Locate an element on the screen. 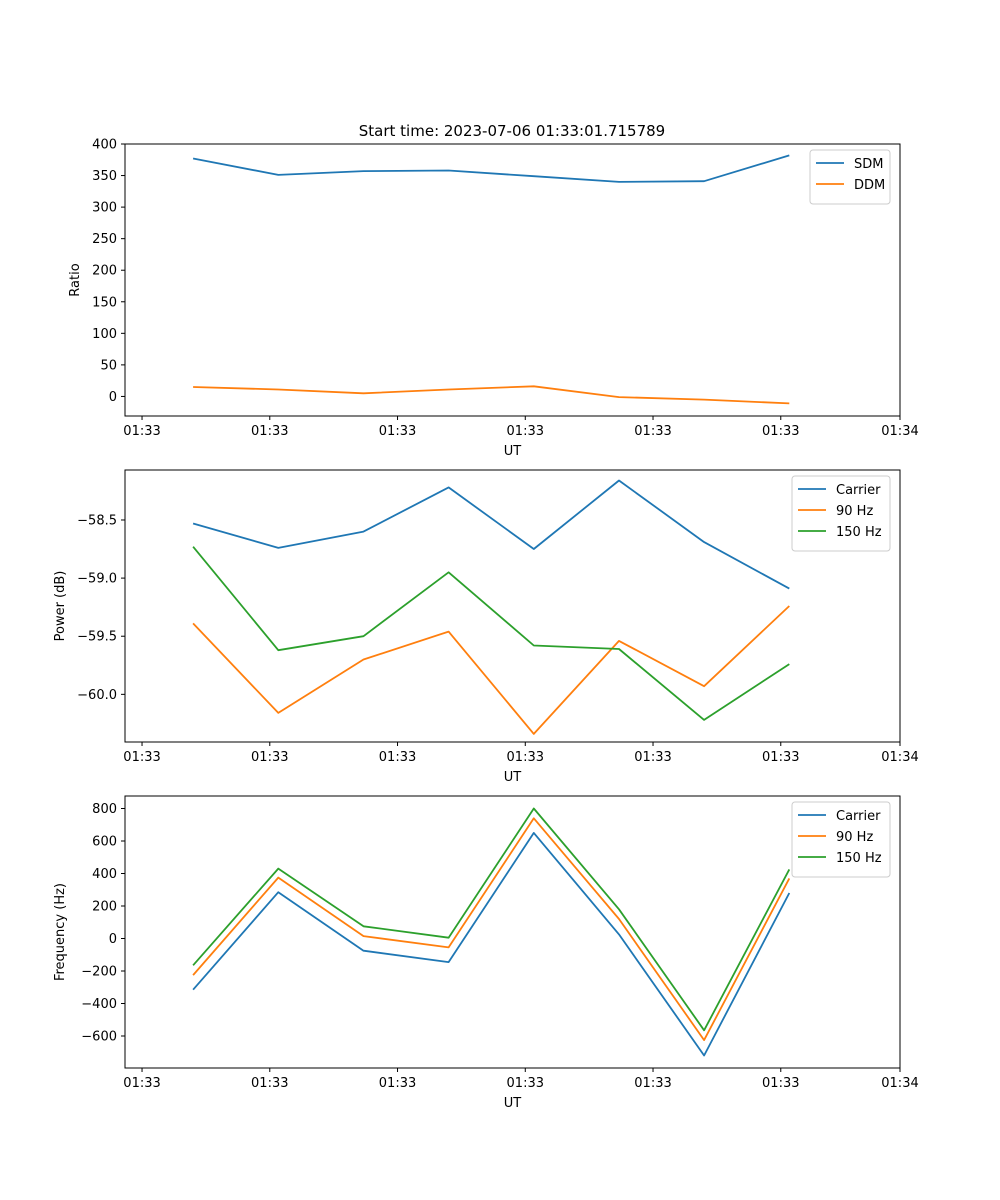 This screenshot has height=1200, width=1000. y-tick-label: −58.5 is located at coordinates (97, 520).